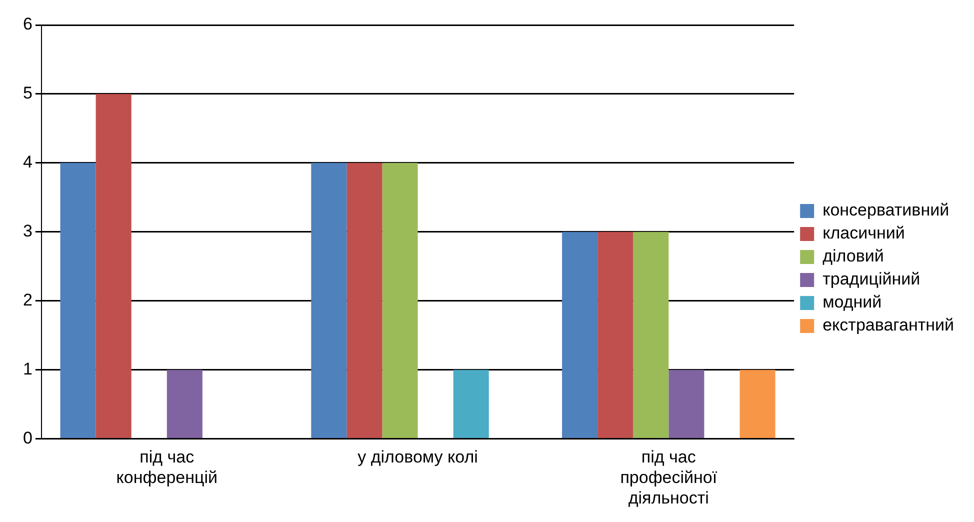 The image size is (974, 522). I want to click on x-tick-label: під час конференцій, so click(167, 468).